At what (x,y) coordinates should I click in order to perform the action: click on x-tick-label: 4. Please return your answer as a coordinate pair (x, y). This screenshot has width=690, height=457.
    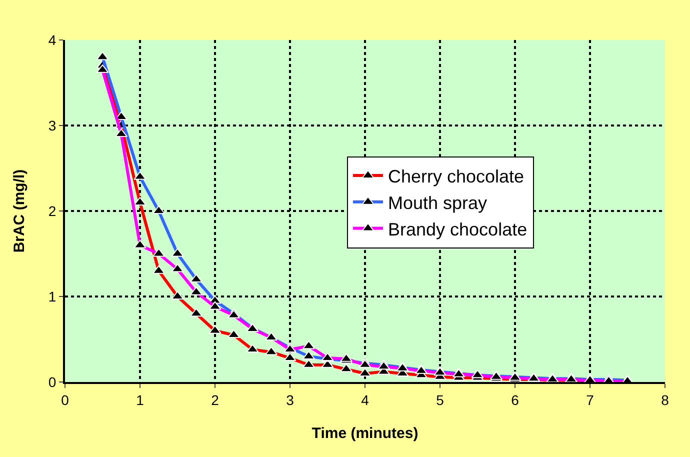
    Looking at the image, I should click on (365, 400).